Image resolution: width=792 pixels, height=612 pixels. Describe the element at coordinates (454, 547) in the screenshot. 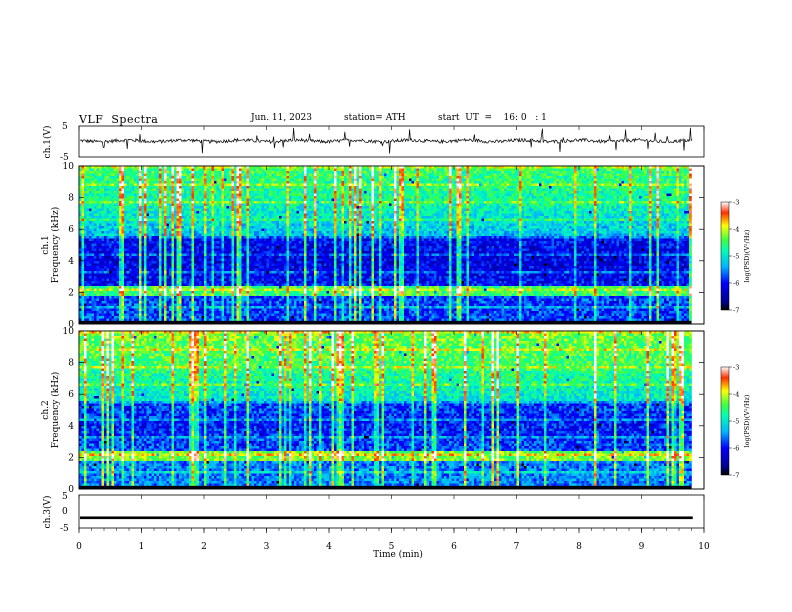

I see `xtick-label: 6` at that location.